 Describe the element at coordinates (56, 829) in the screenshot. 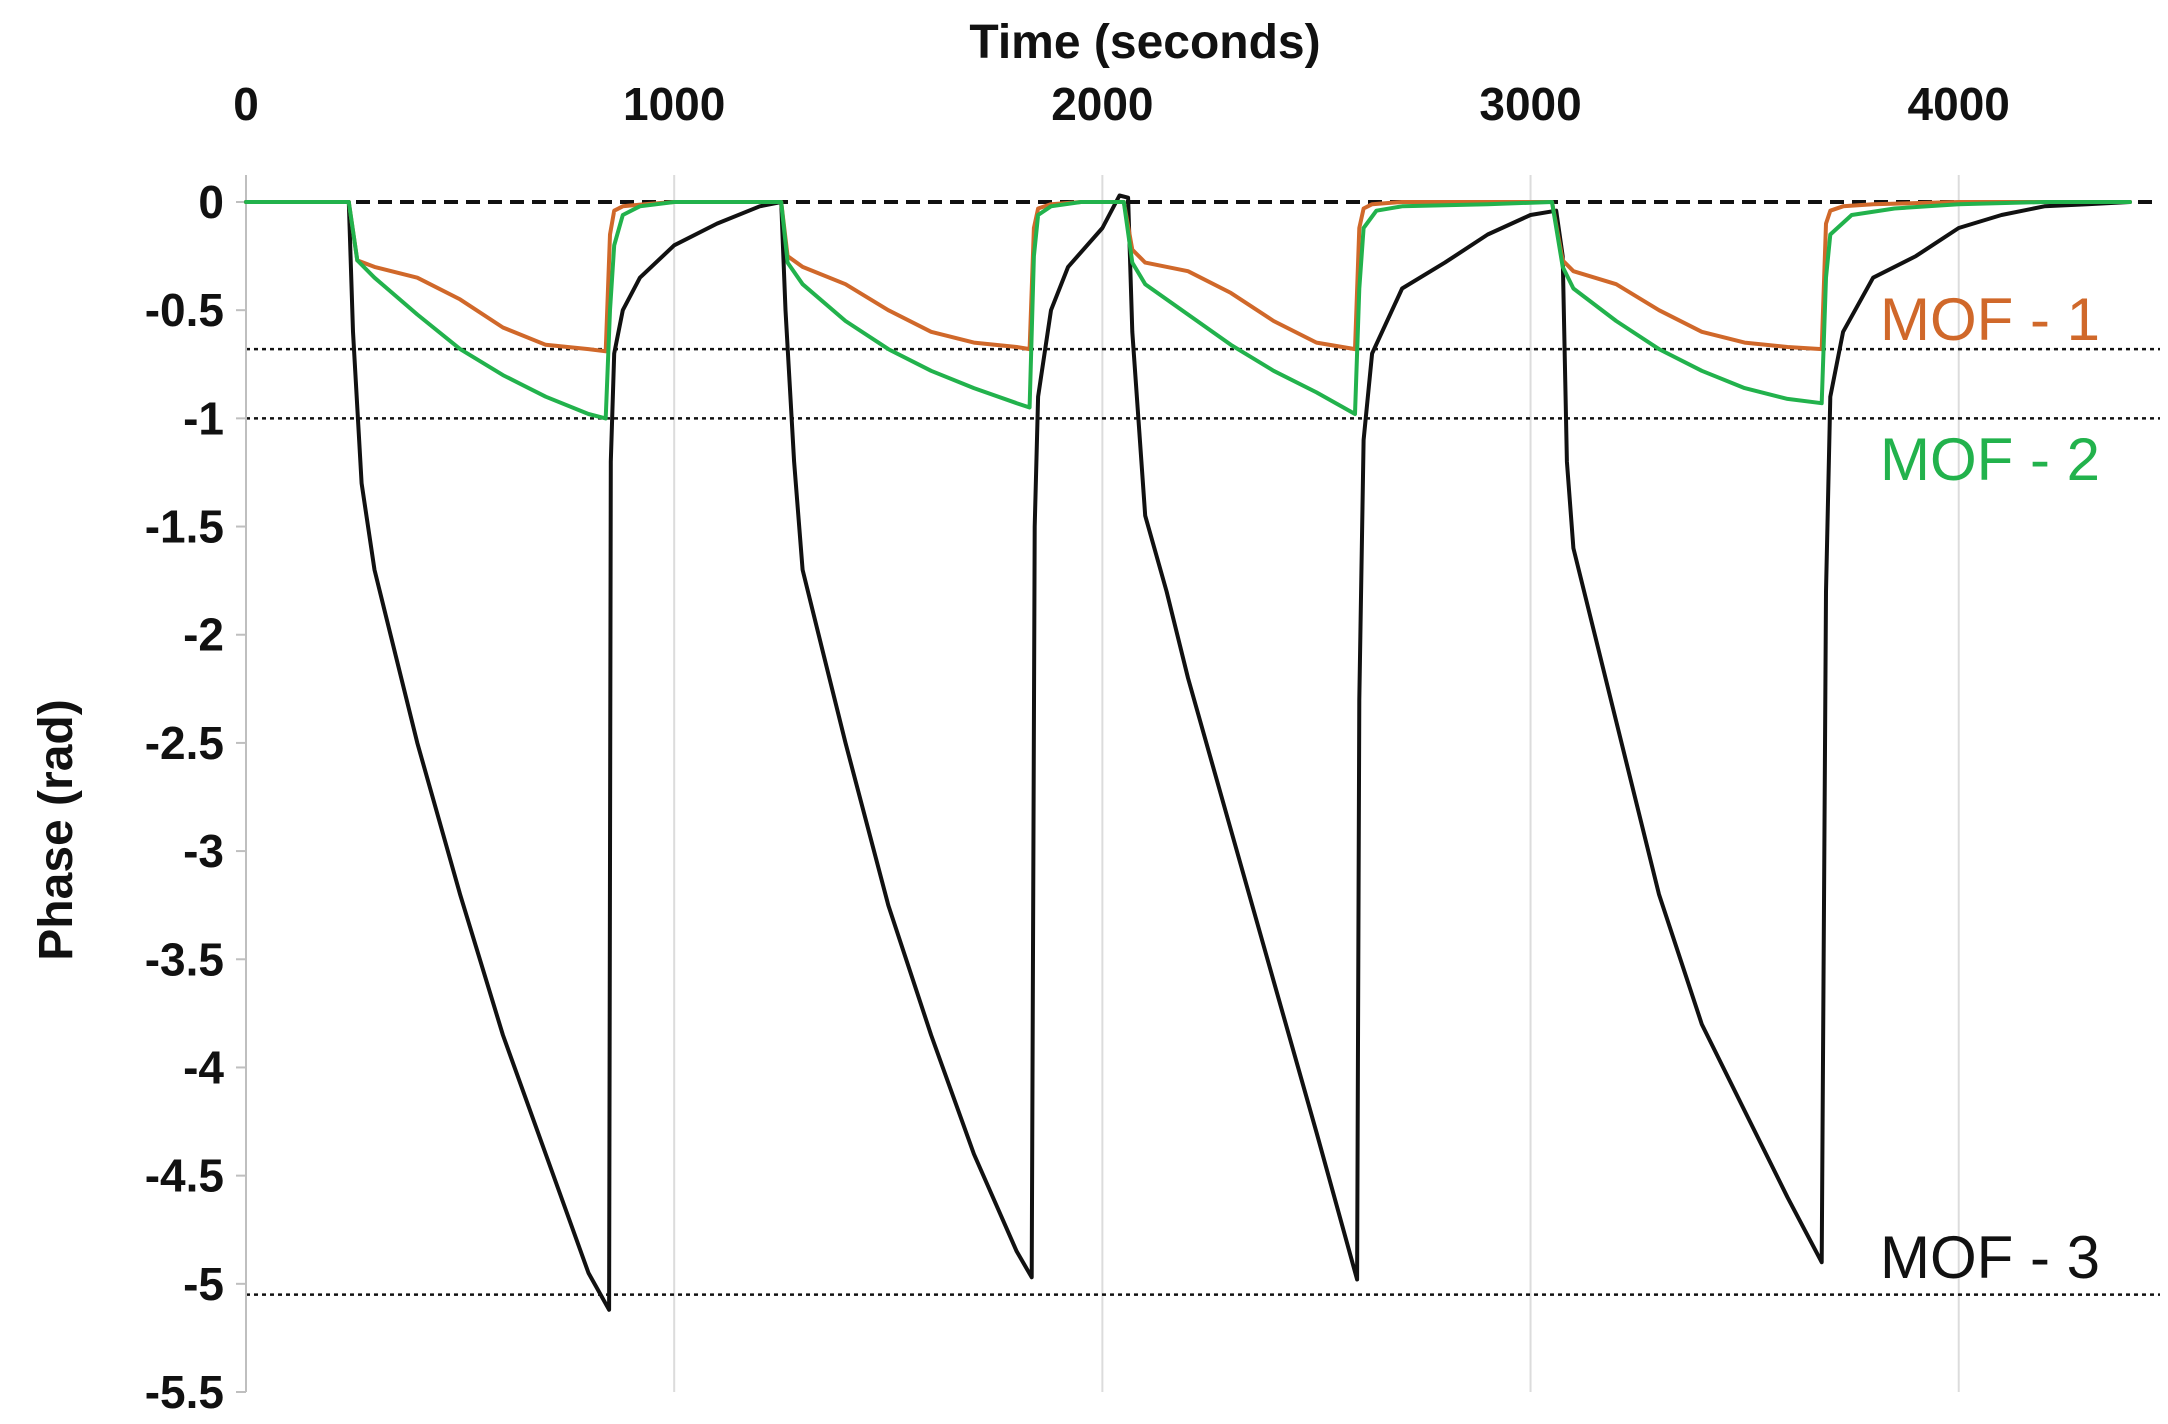

I see `y-axis-title: Phase (rad)` at that location.